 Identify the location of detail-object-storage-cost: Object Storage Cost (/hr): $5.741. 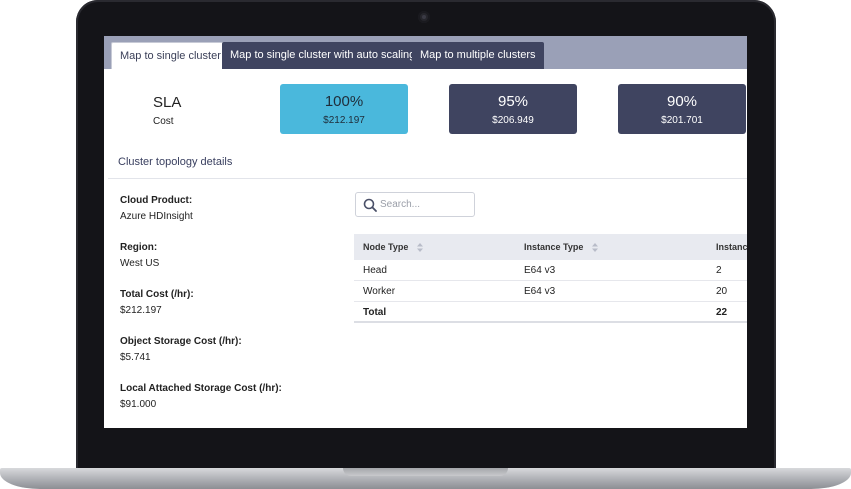
(181, 349).